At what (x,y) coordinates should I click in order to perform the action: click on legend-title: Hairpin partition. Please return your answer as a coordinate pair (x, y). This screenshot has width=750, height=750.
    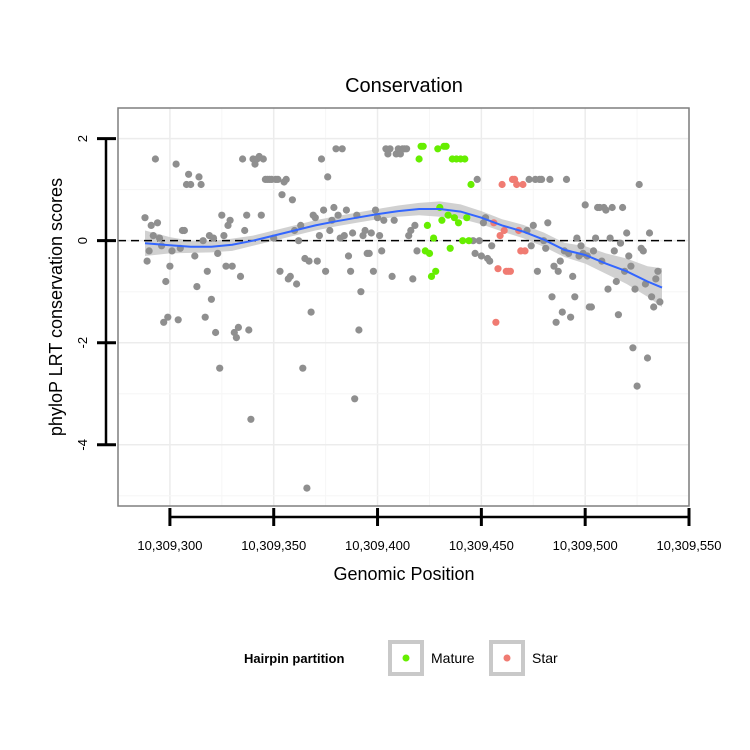
    Looking at the image, I should click on (294, 658).